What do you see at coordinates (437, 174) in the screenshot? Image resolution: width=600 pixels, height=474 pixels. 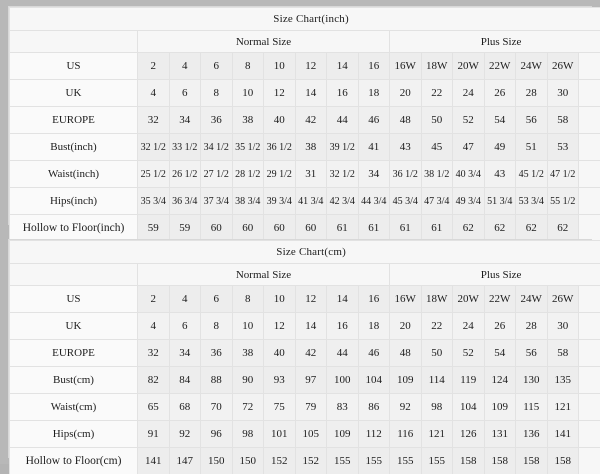 I see `table-cell: 38 1/2` at bounding box center [437, 174].